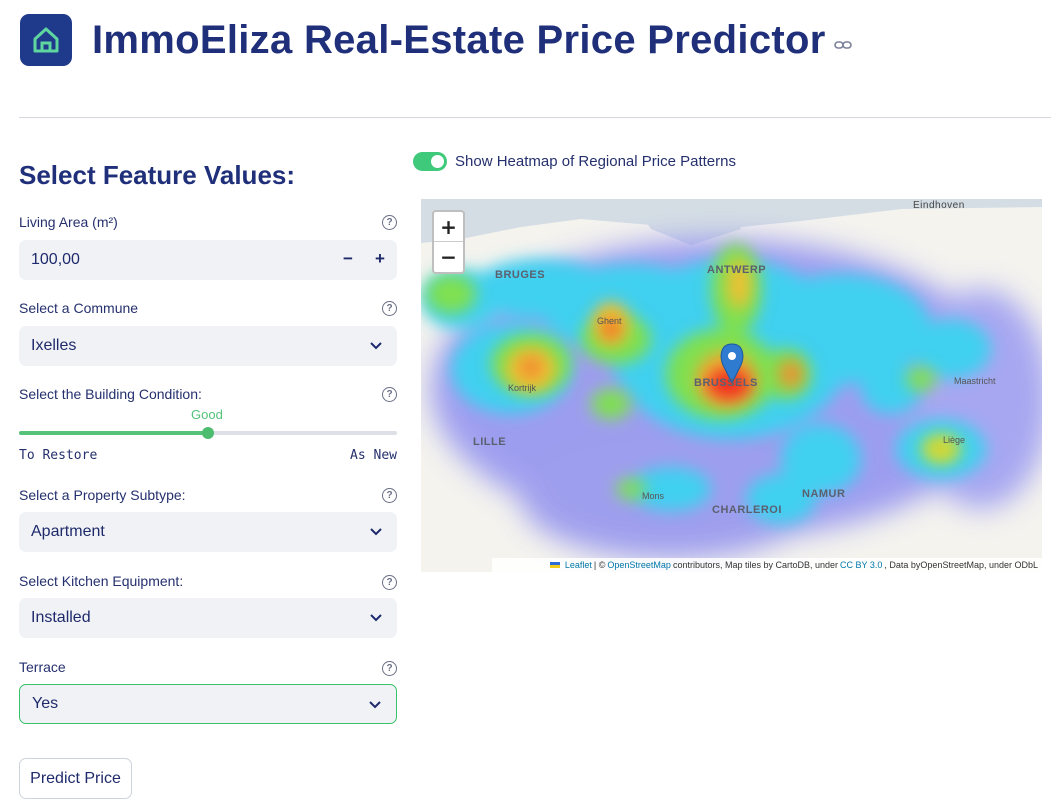  I want to click on slider-fill, so click(113, 433).